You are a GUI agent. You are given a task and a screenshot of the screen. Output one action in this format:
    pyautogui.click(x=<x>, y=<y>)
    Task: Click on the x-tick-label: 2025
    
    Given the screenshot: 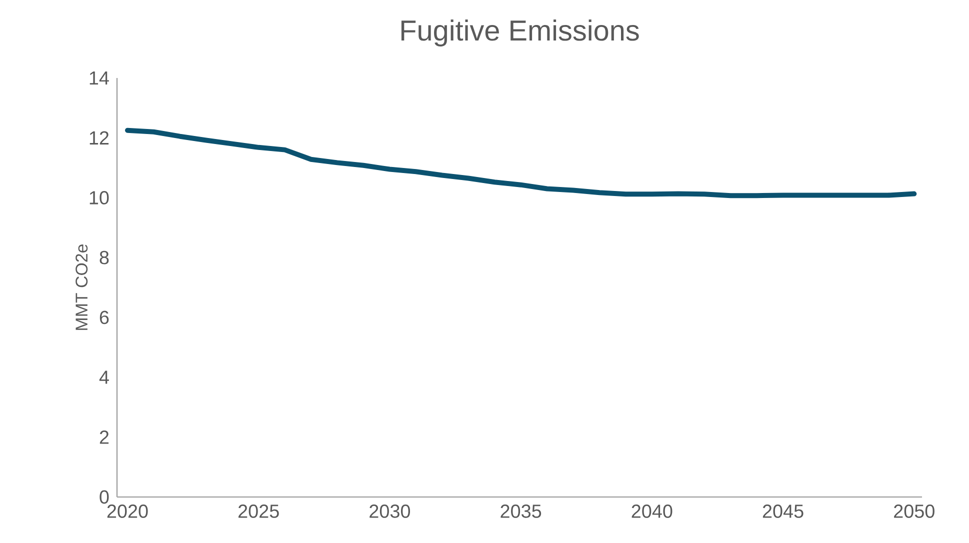 What is the action you would take?
    pyautogui.click(x=258, y=511)
    